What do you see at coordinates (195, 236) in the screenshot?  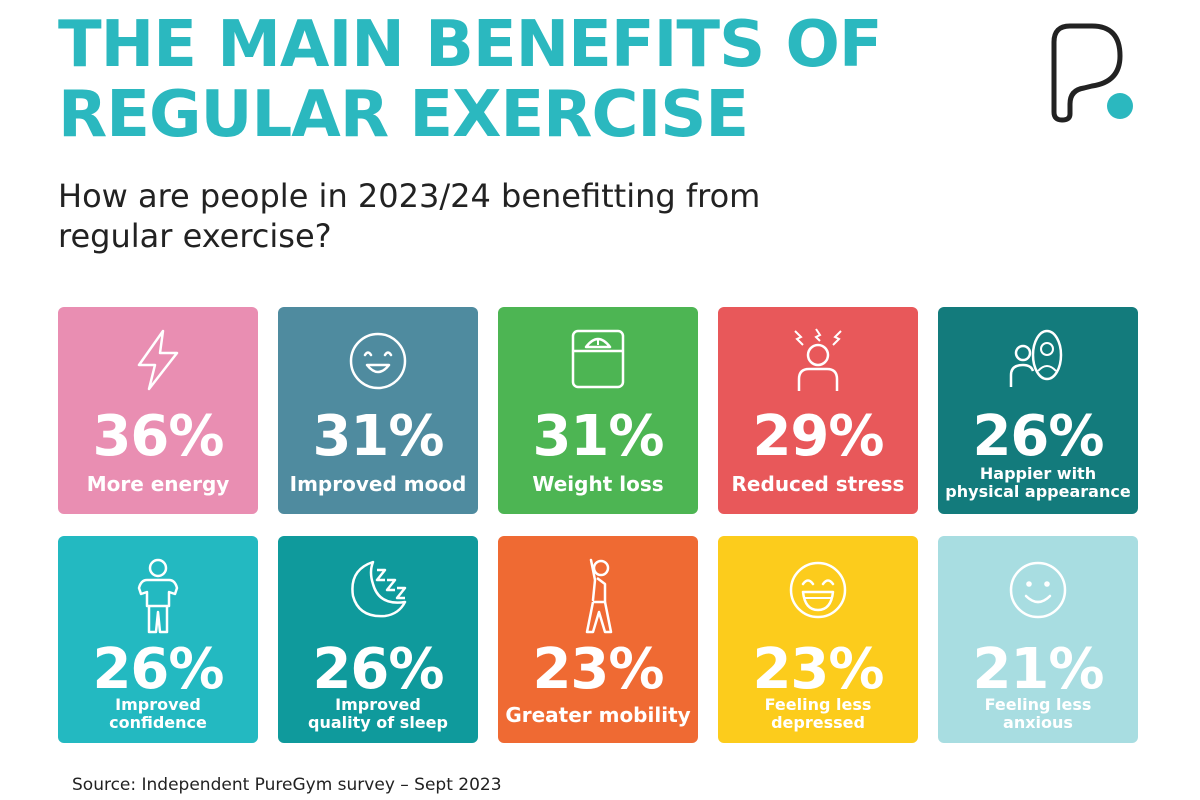 I see `subtitle-line-2: regular exercise?` at bounding box center [195, 236].